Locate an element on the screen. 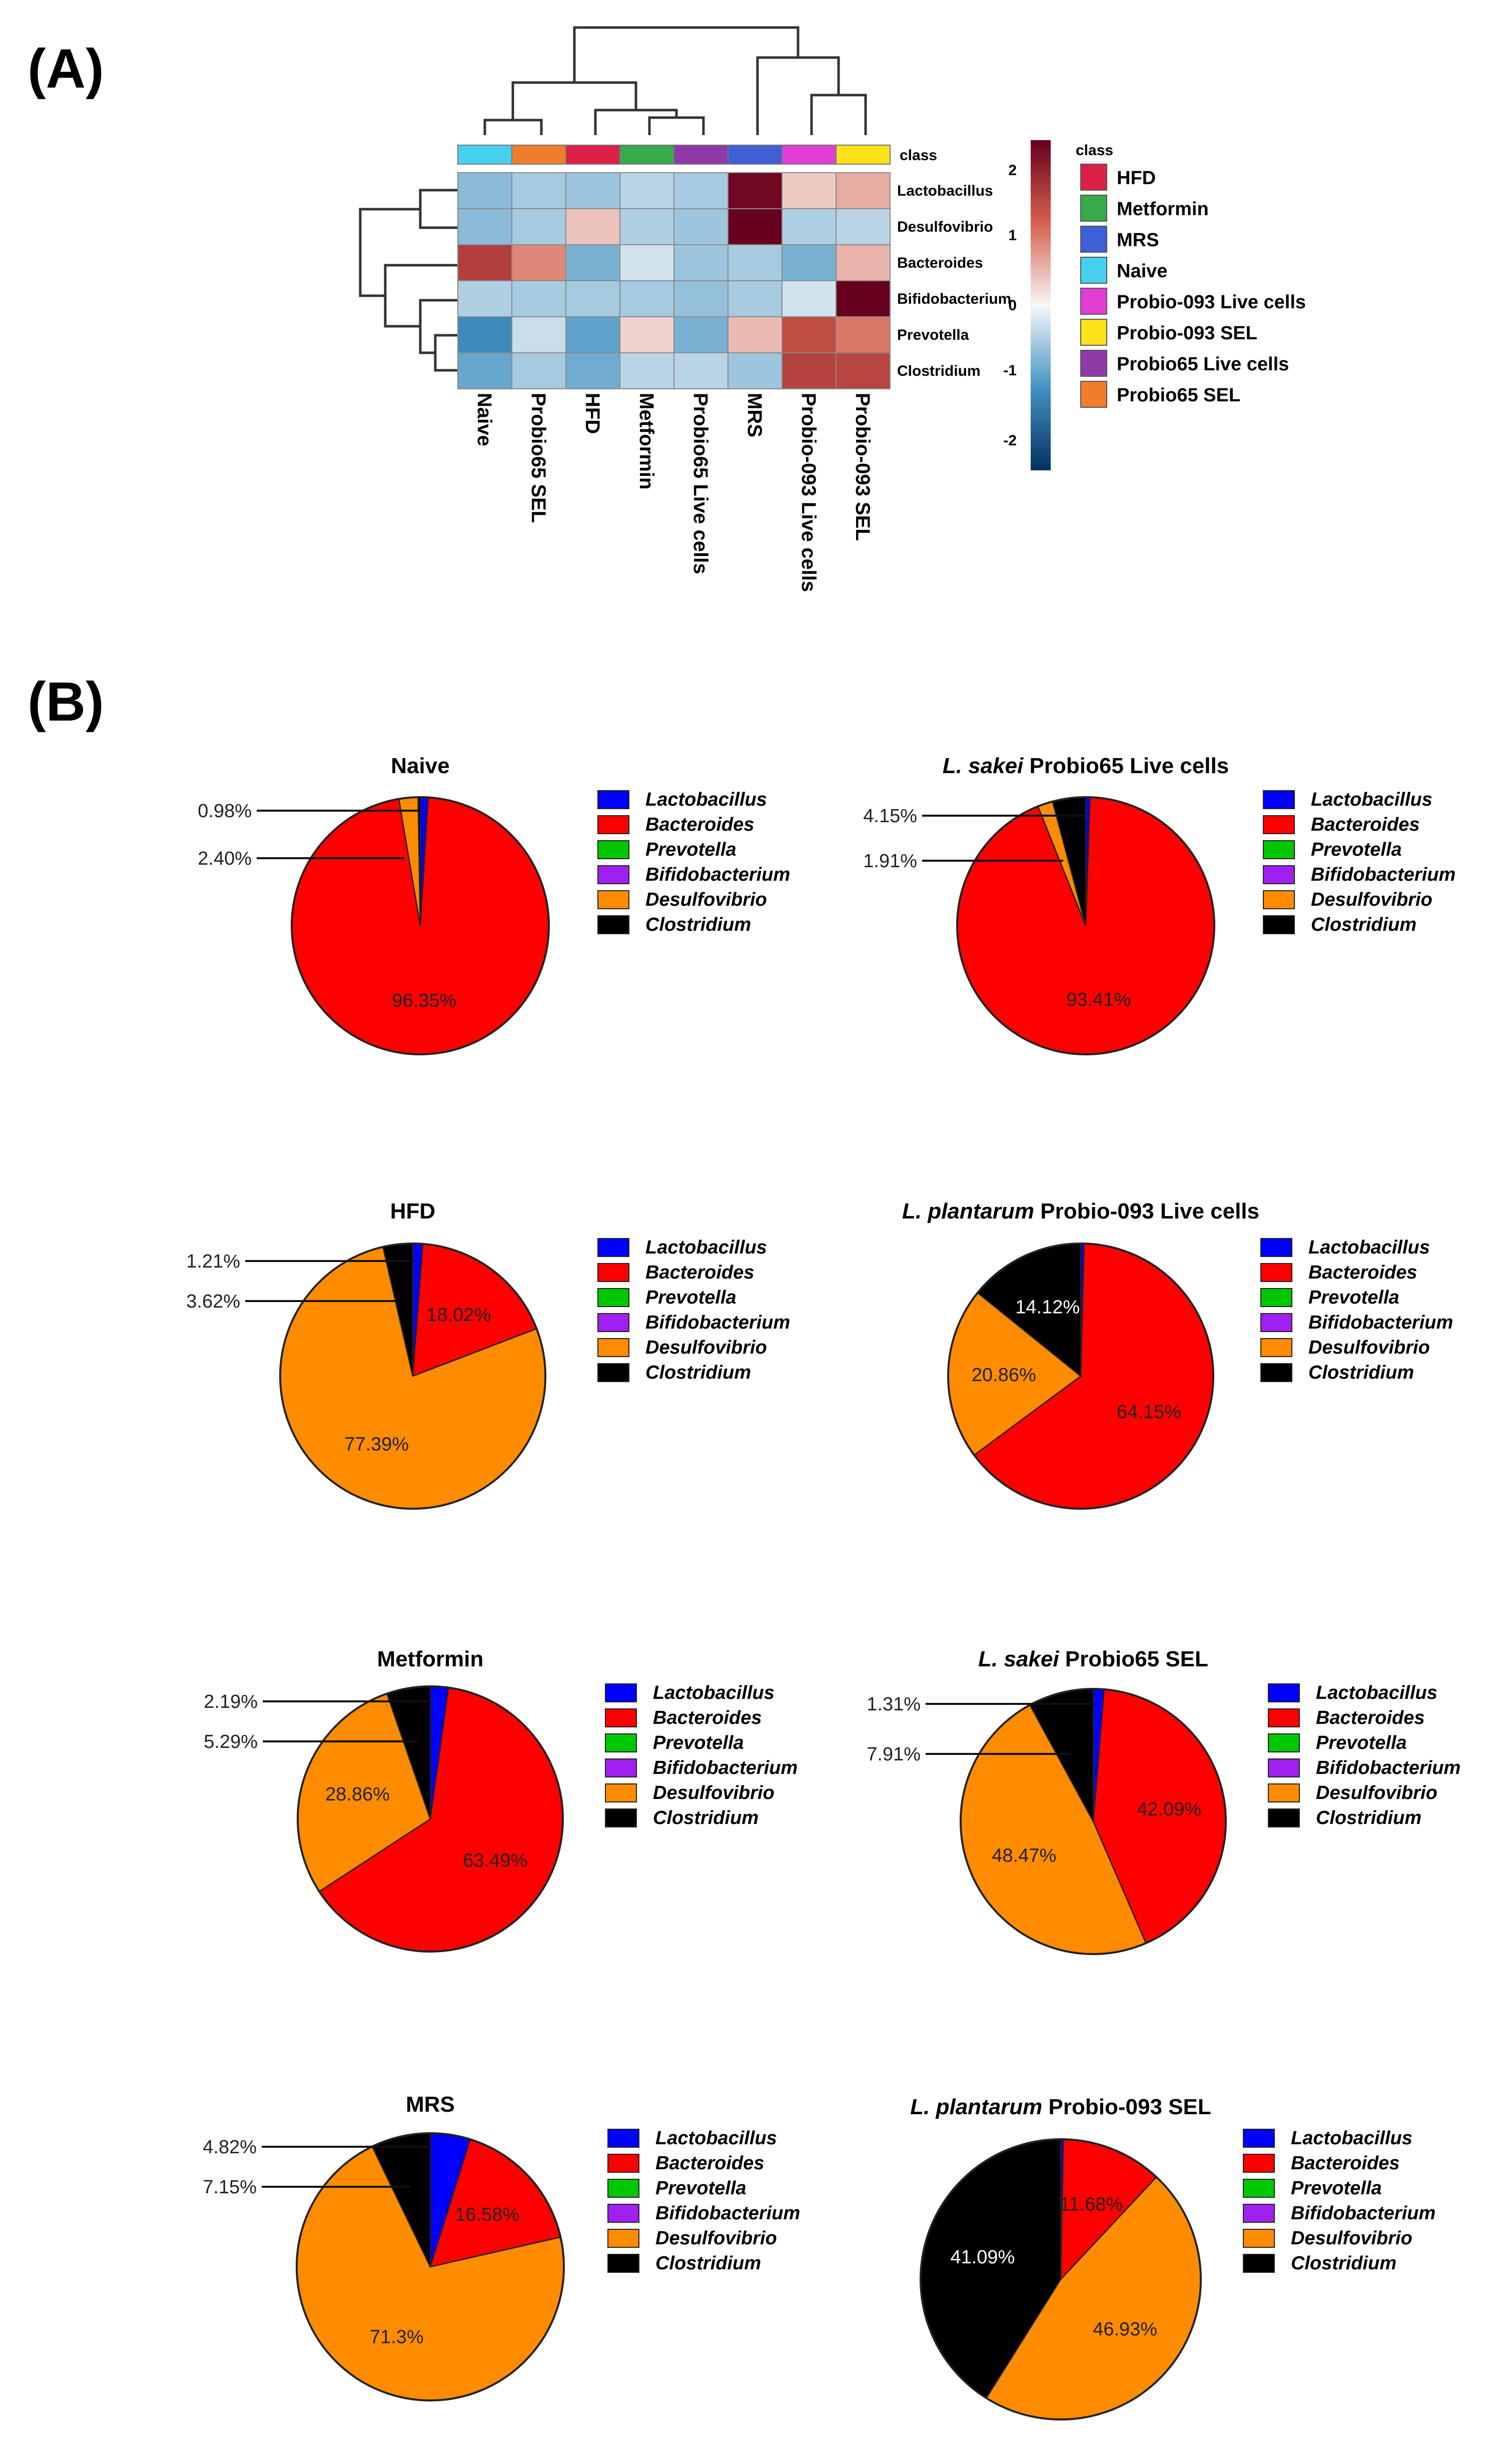 This screenshot has height=2464, width=1501. pie-callout-label: 1.21% is located at coordinates (213, 1262).